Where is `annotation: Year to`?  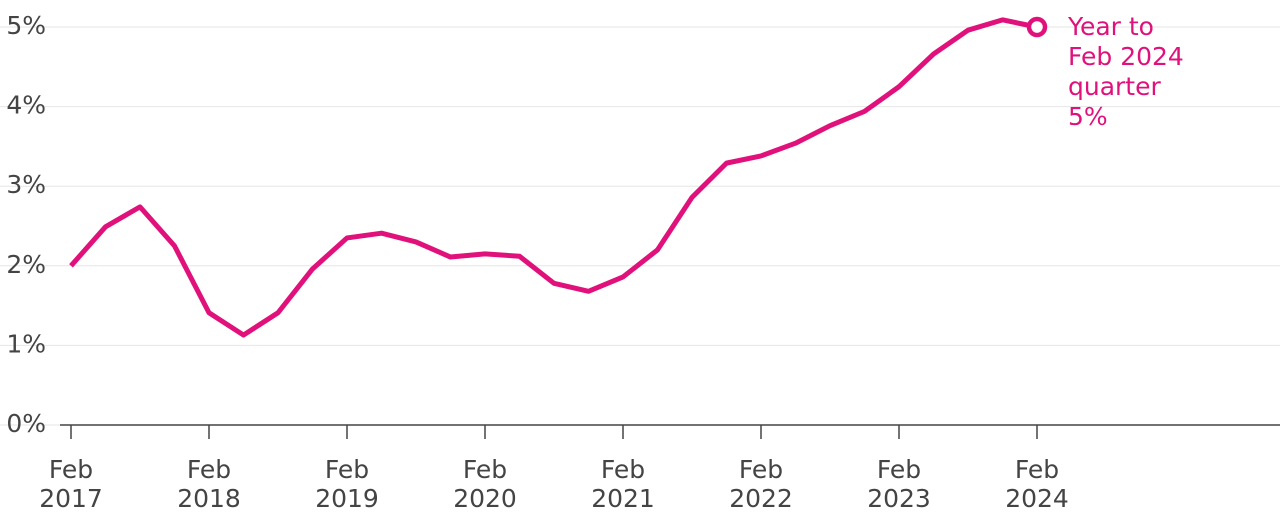
annotation: Year to is located at coordinates (1110, 26).